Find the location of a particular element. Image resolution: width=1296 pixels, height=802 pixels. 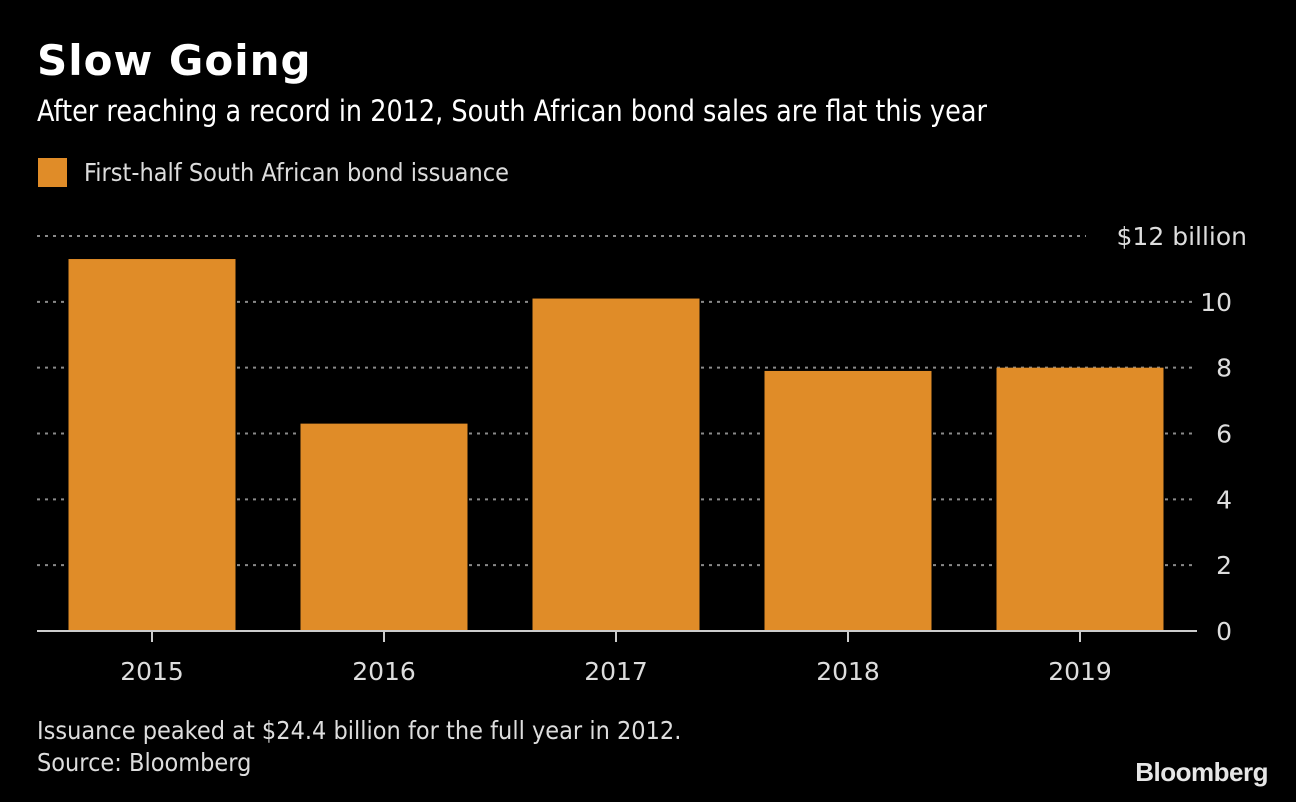

bar-2019 is located at coordinates (1080, 499).